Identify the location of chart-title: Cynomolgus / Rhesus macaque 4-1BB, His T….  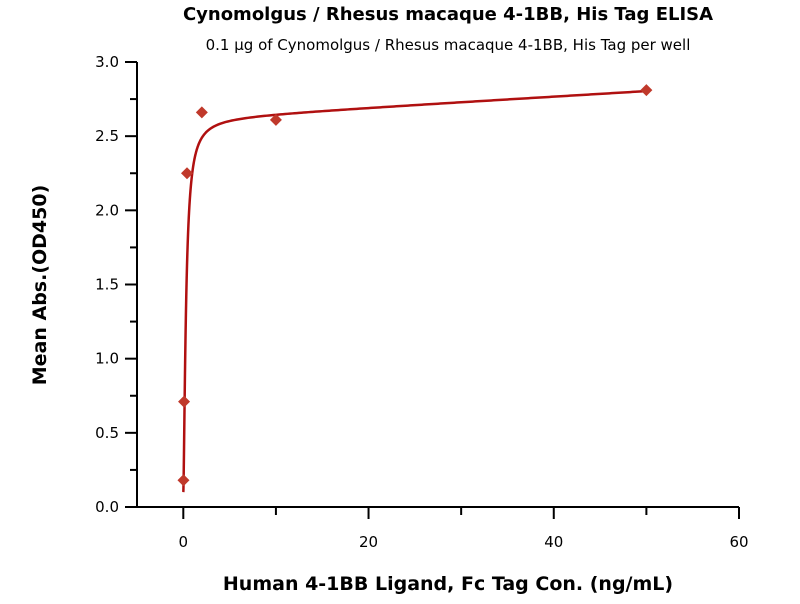
(448, 14).